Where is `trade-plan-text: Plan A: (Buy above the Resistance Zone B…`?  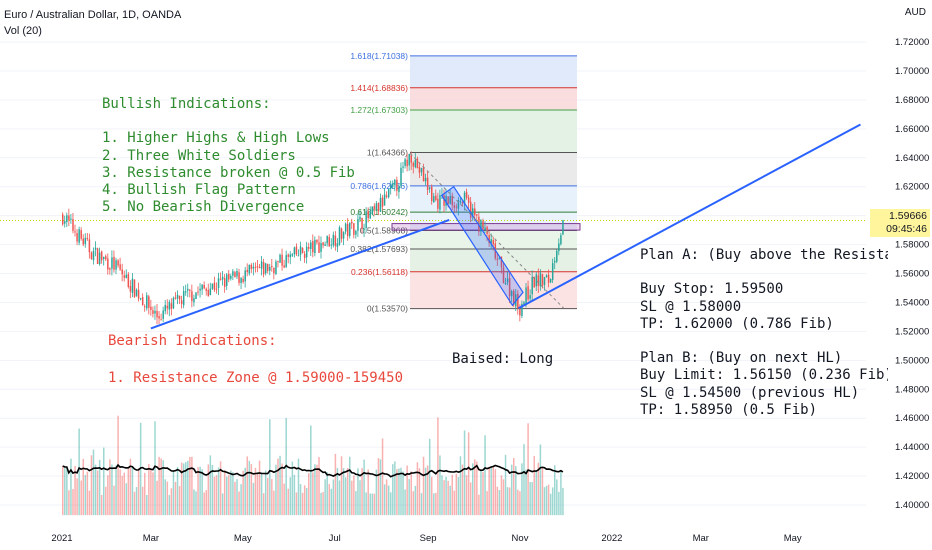 trade-plan-text: Plan A: (Buy above the Resistance Zone B… is located at coordinates (764, 332).